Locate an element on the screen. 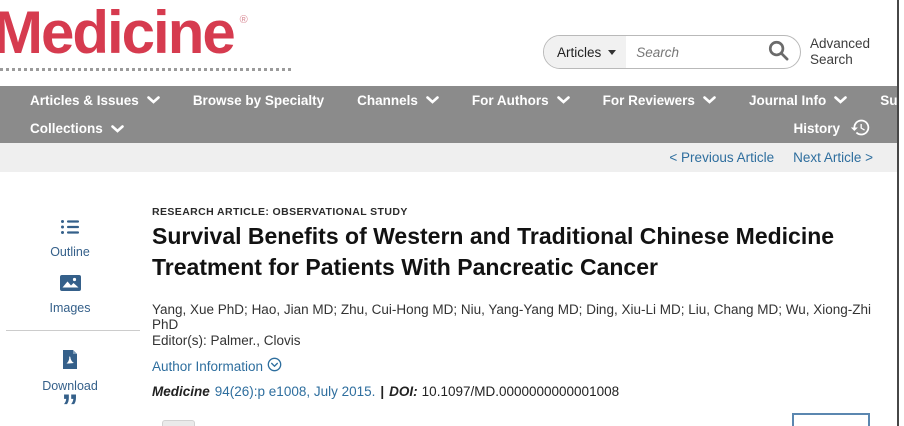 The image size is (904, 426). nav-item-submit: Submit is located at coordinates (892, 100).